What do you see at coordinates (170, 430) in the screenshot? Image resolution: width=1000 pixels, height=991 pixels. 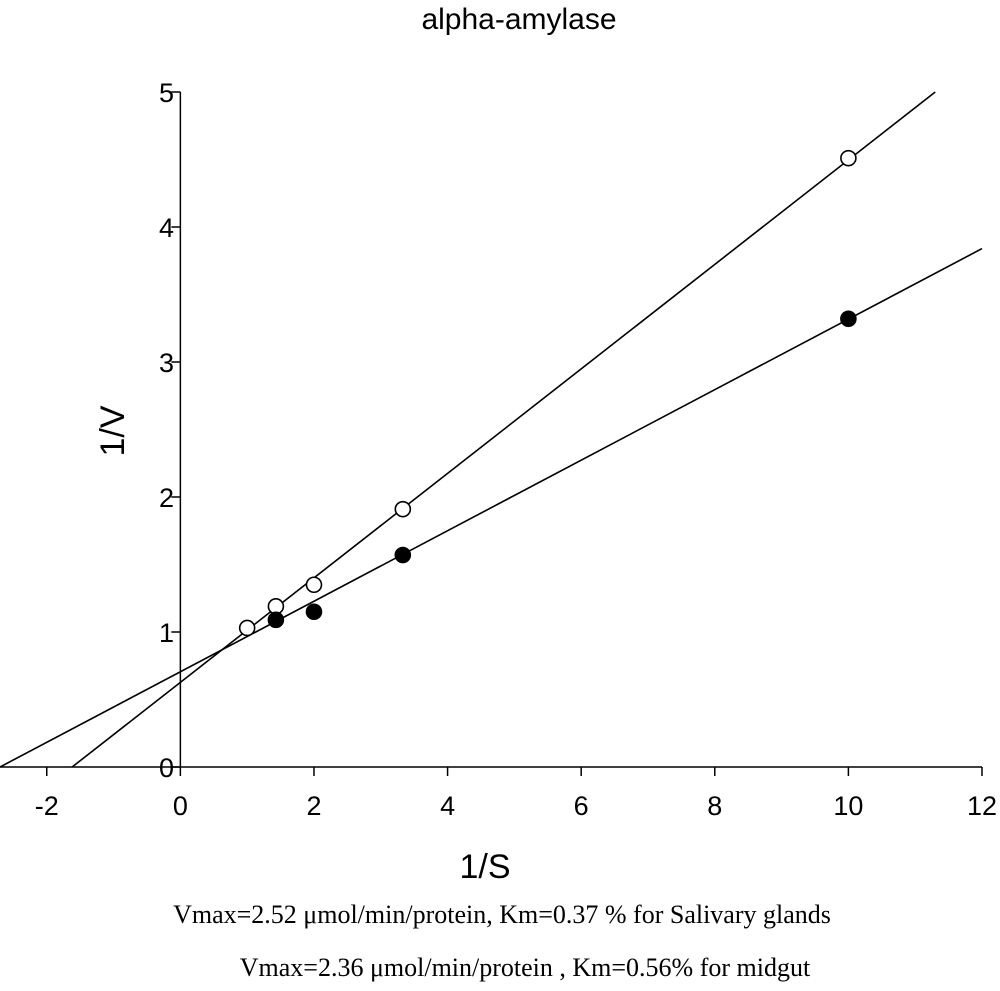 I see `y-axis-ticks: 0 1 2 3 4 5` at bounding box center [170, 430].